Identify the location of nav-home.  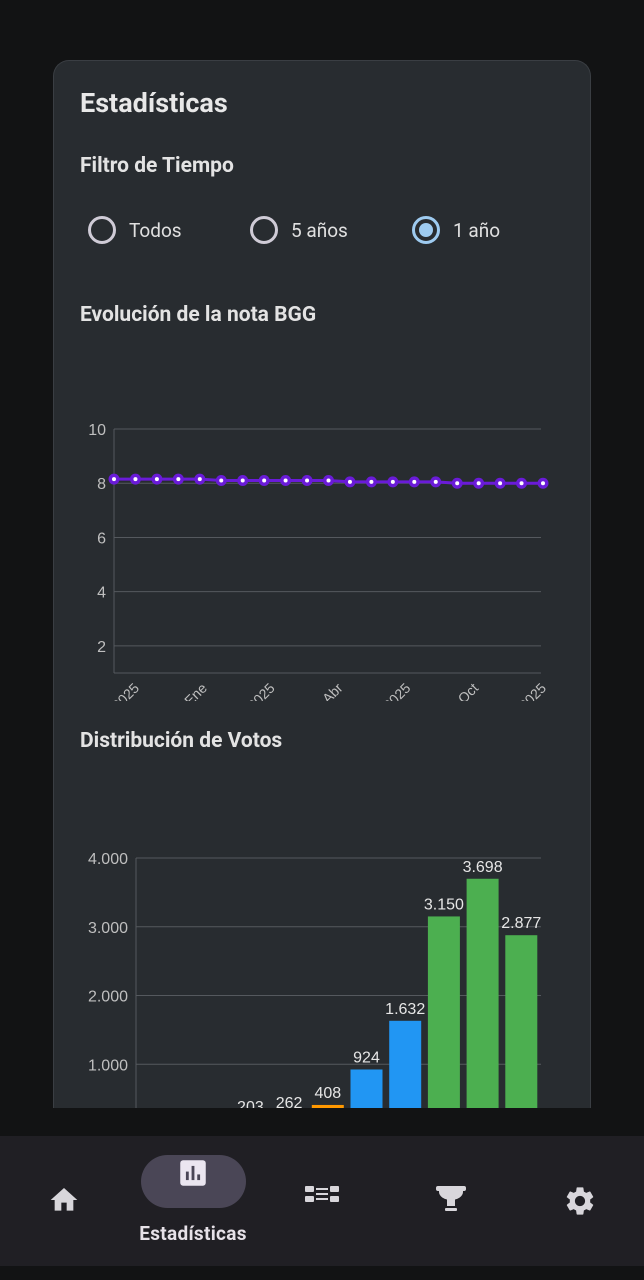
(64, 1201).